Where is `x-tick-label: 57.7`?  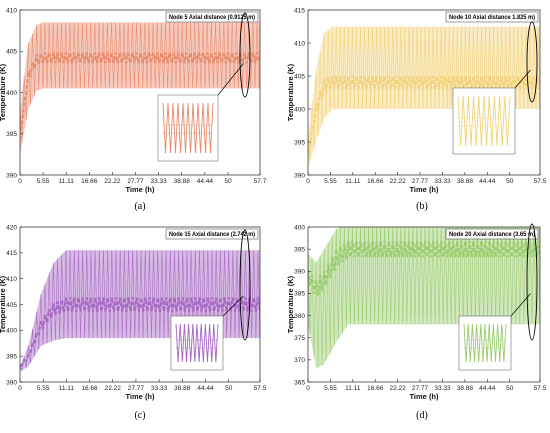
x-tick-label: 57.7 is located at coordinates (260, 181).